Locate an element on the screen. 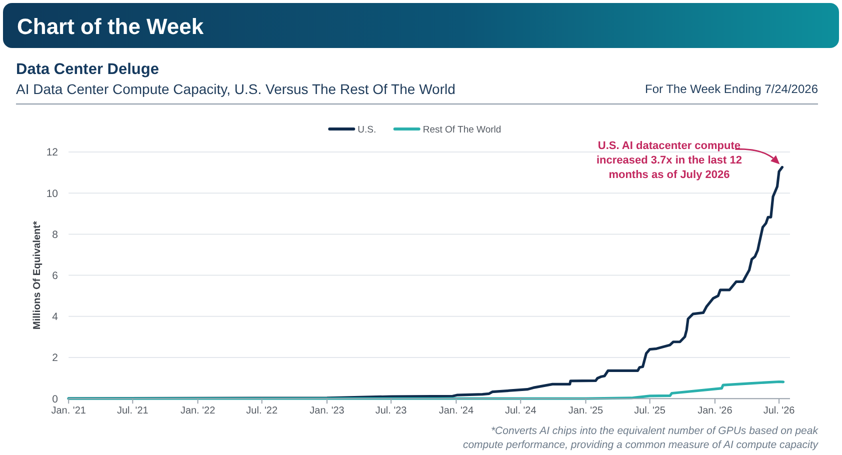 This screenshot has width=842, height=455. chart-subtitle: AI Data Center Compute Capacity, U.S. Versus The Rest Of The World is located at coordinates (236, 89).